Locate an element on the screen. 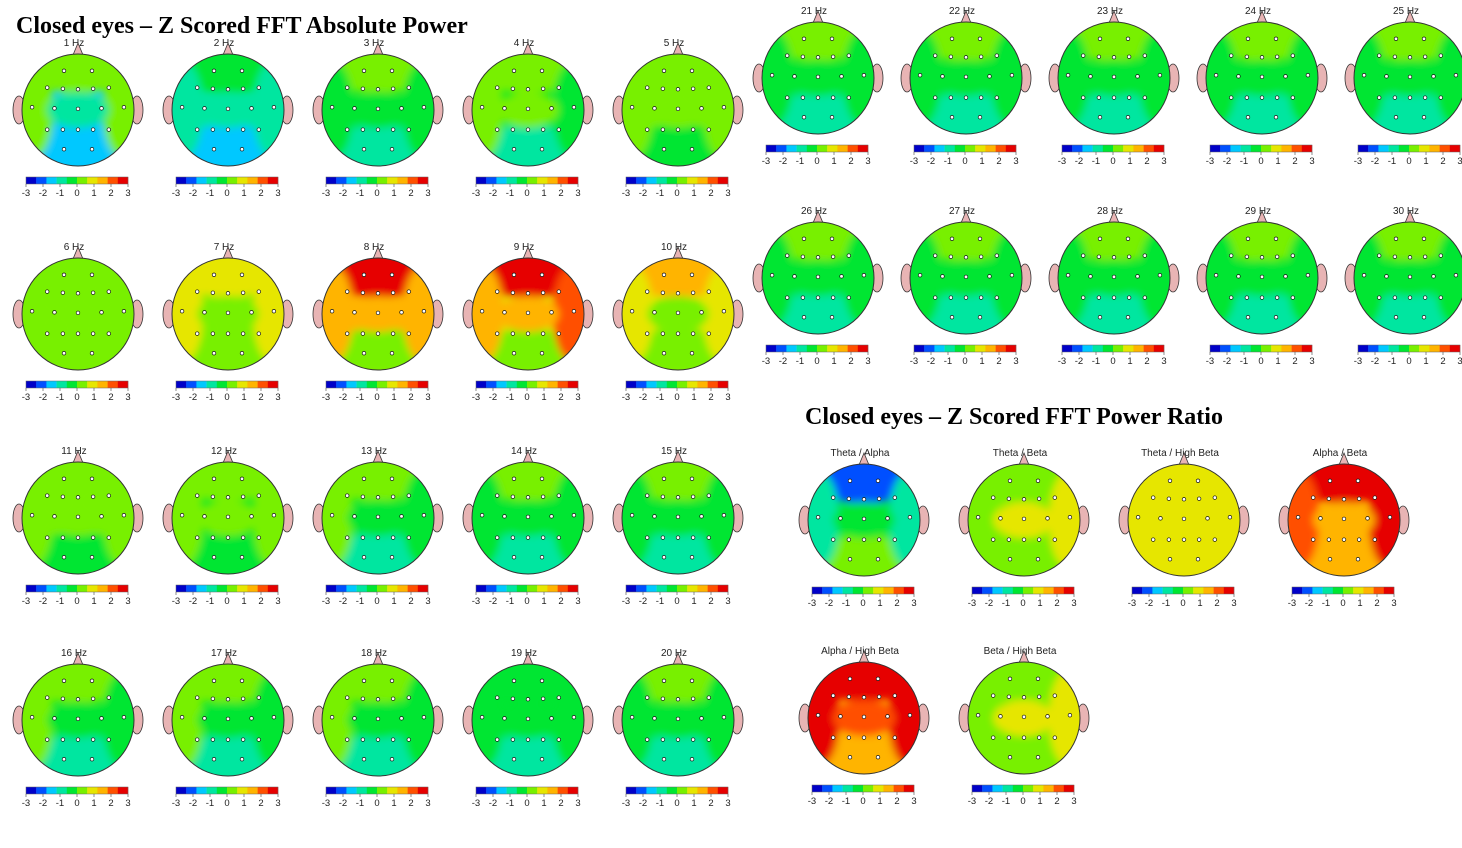  power-ratio-title: Closed eyes – Z Scored FFT Power Ratio is located at coordinates (1014, 417).